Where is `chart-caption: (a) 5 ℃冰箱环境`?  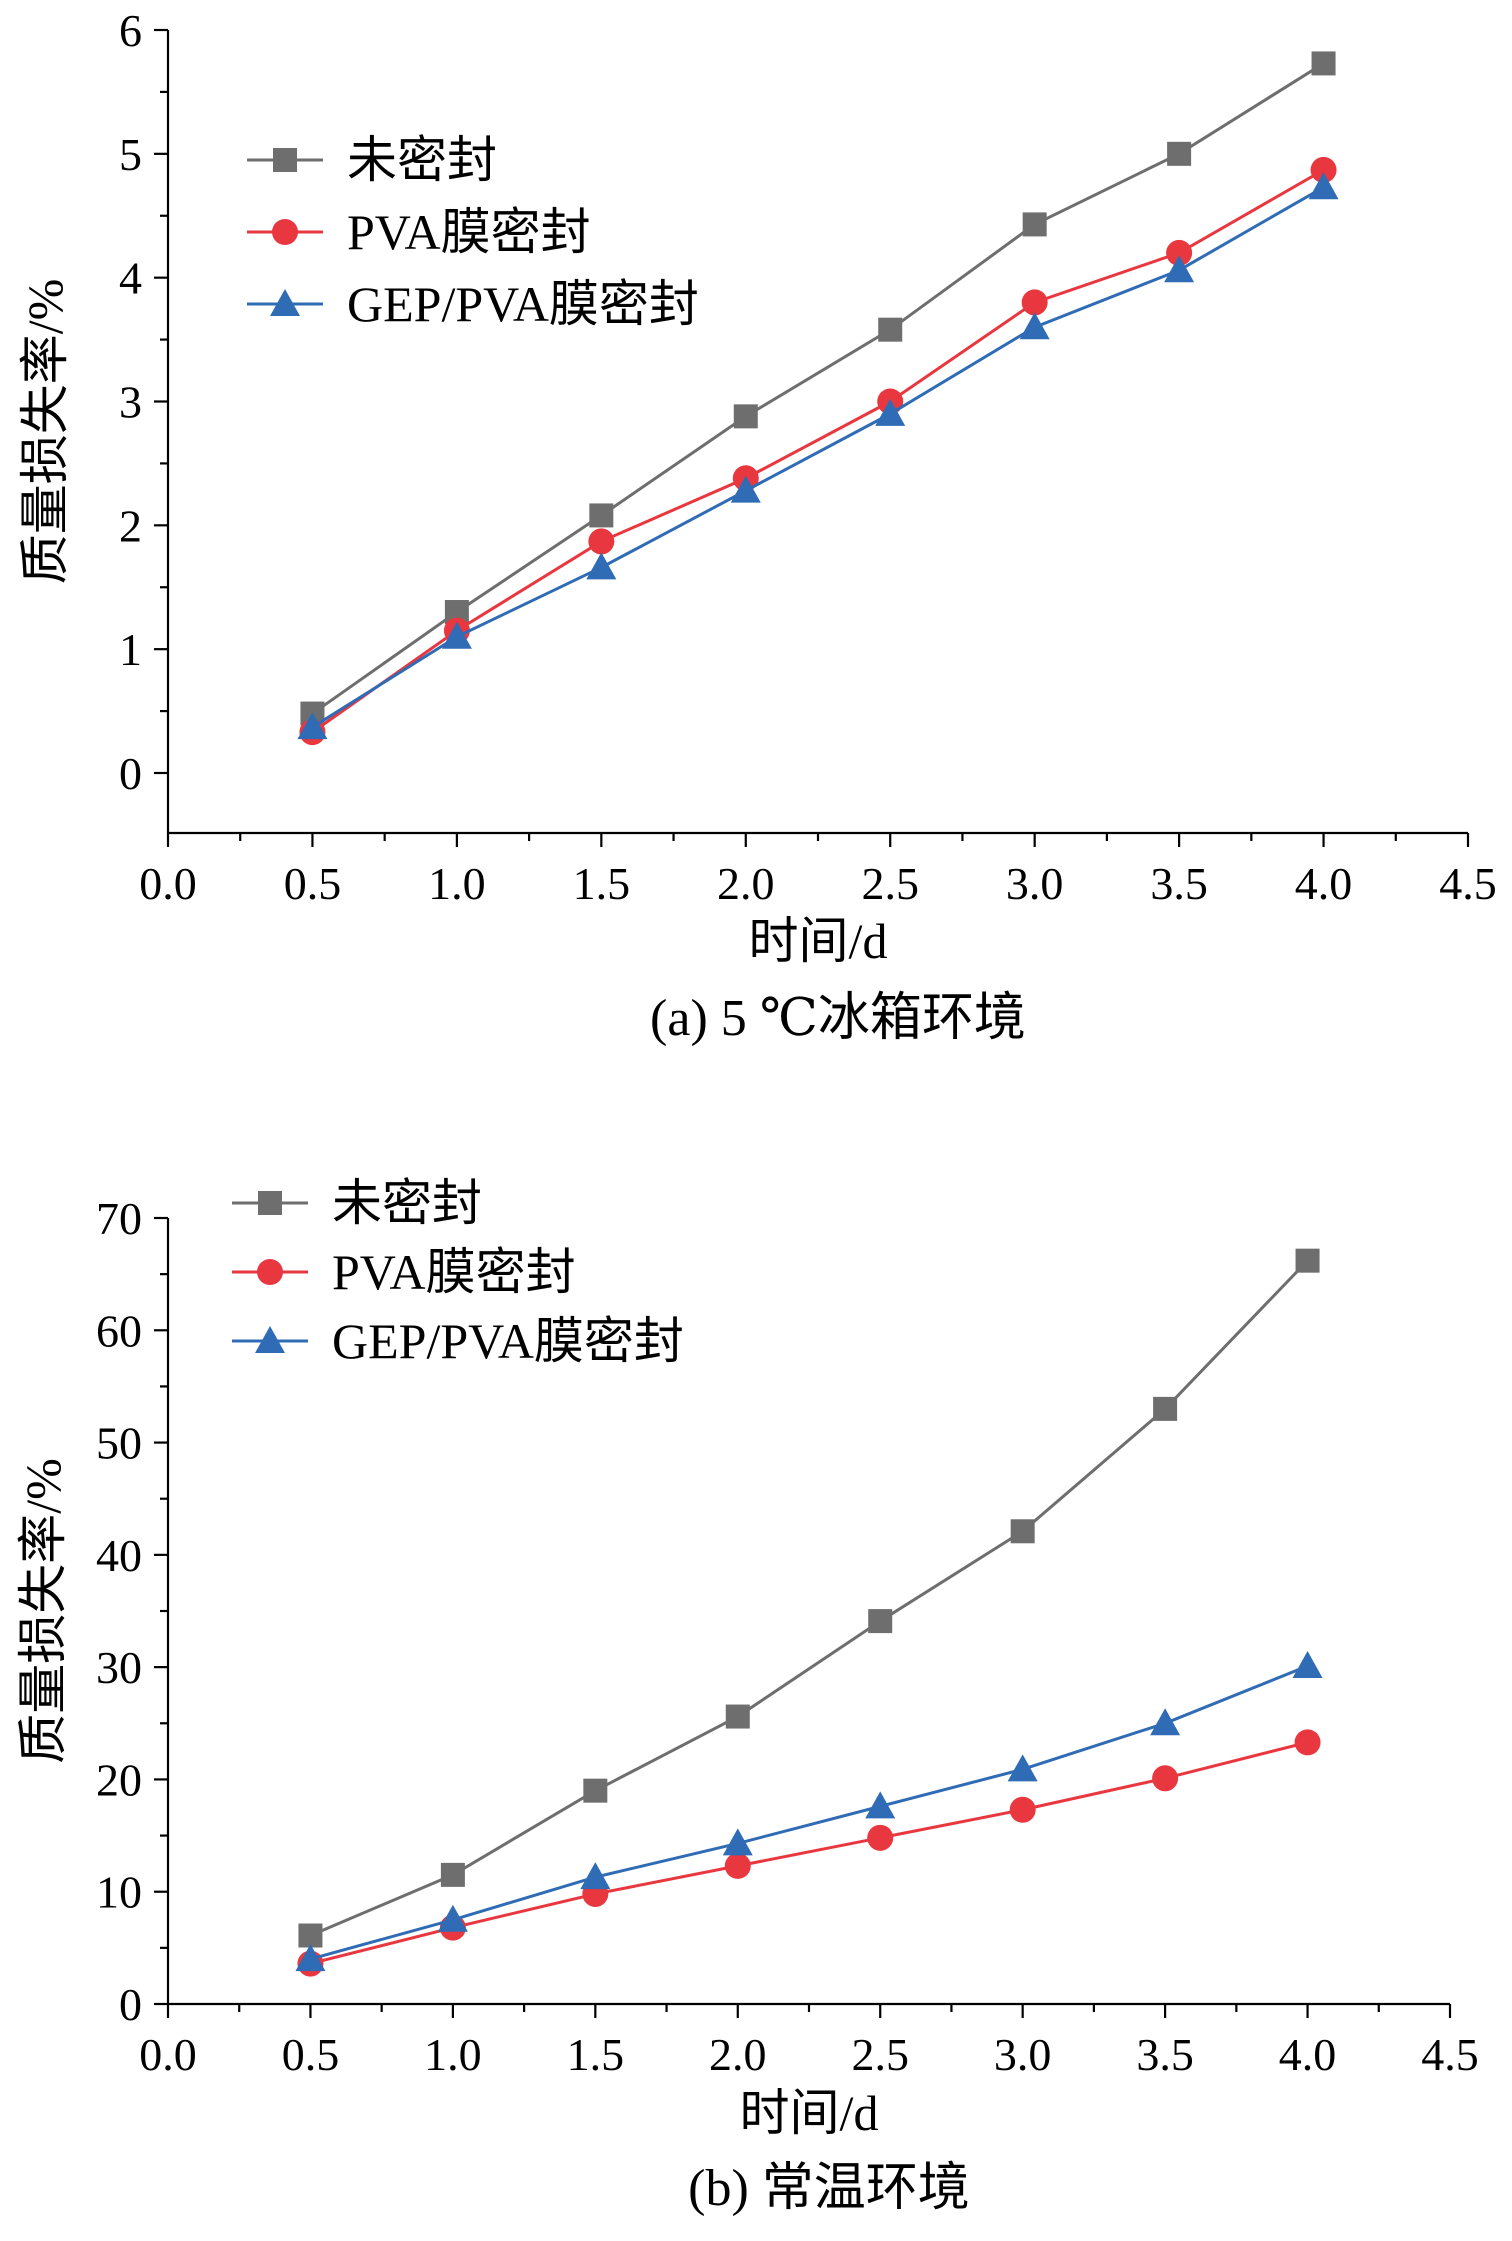 chart-caption: (a) 5 ℃冰箱环境 is located at coordinates (838, 1018).